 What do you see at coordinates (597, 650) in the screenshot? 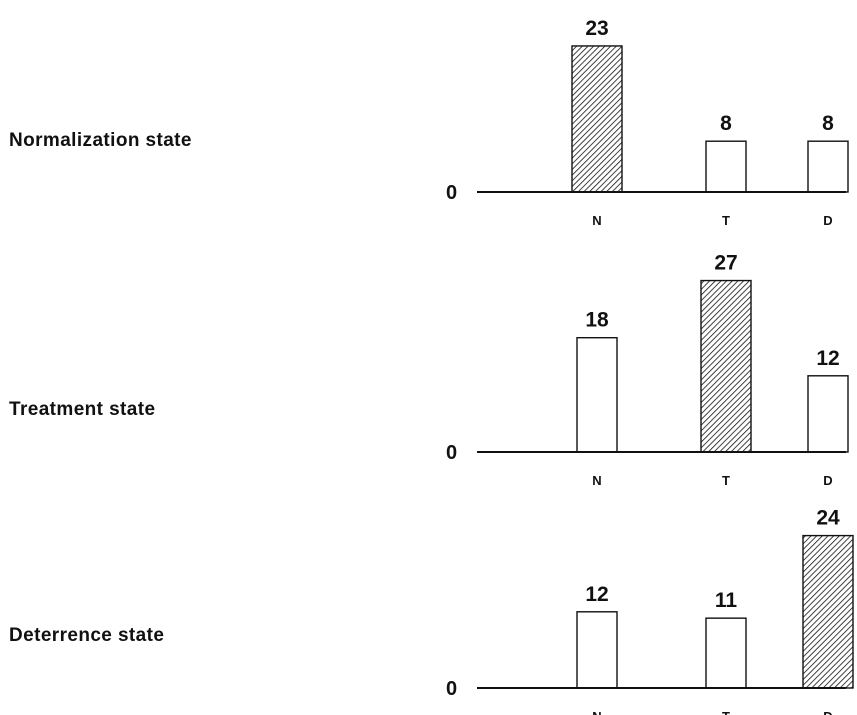
I see `bar-deterrence-n` at bounding box center [597, 650].